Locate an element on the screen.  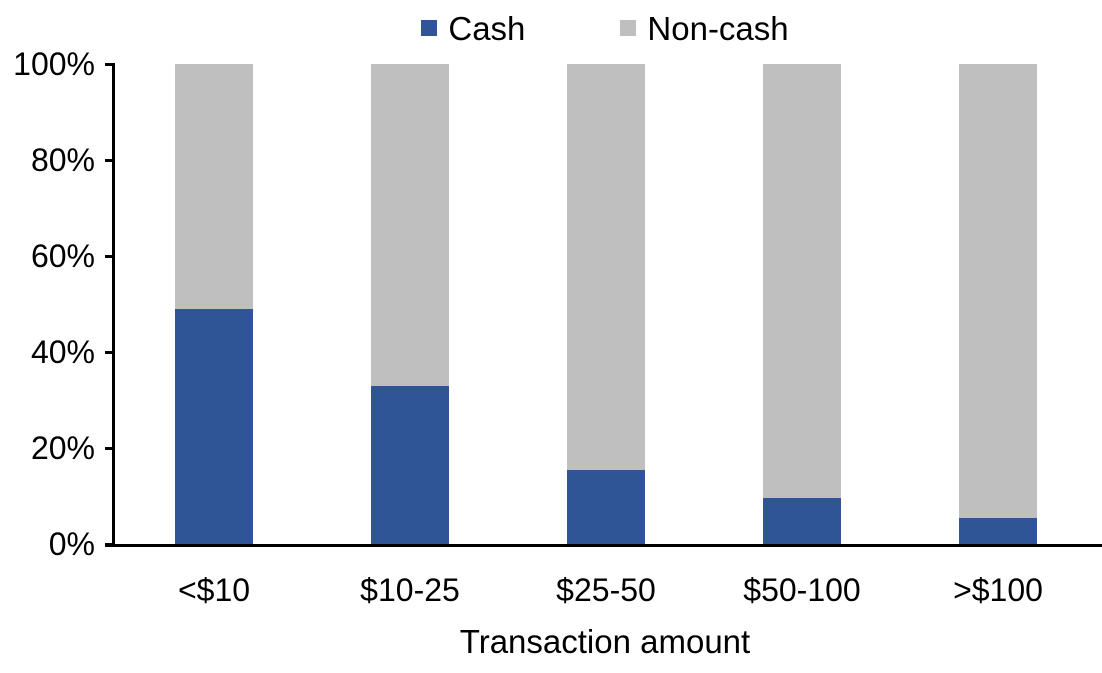
x-tick-label: <$10 is located at coordinates (214, 590).